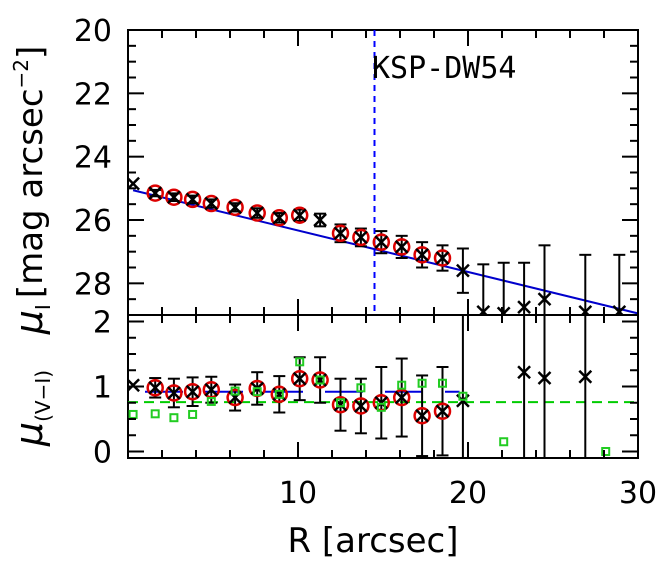 Image resolution: width=658 pixels, height=562 pixels. What do you see at coordinates (29, 434) in the screenshot?
I see `bottom-ylabel-main: μ` at bounding box center [29, 434].